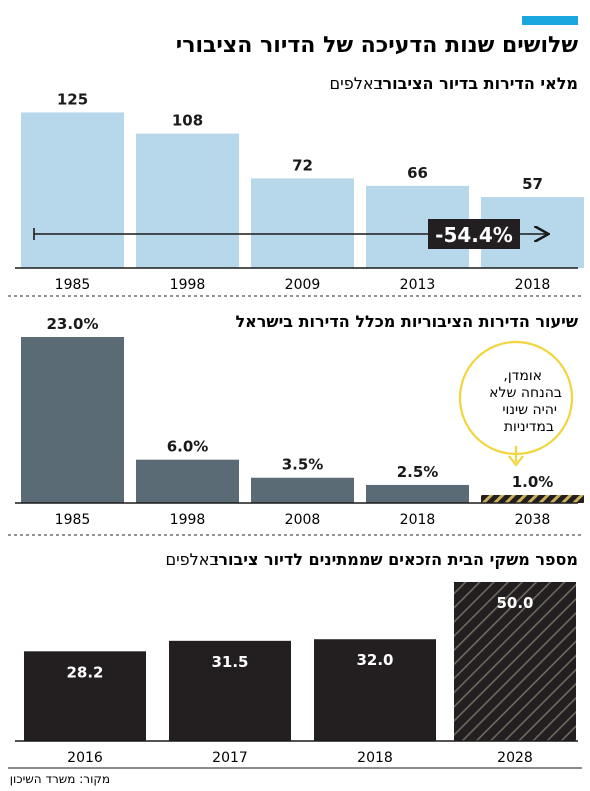  What do you see at coordinates (303, 285) in the screenshot?
I see `chart-1-category-label: 2009` at bounding box center [303, 285].